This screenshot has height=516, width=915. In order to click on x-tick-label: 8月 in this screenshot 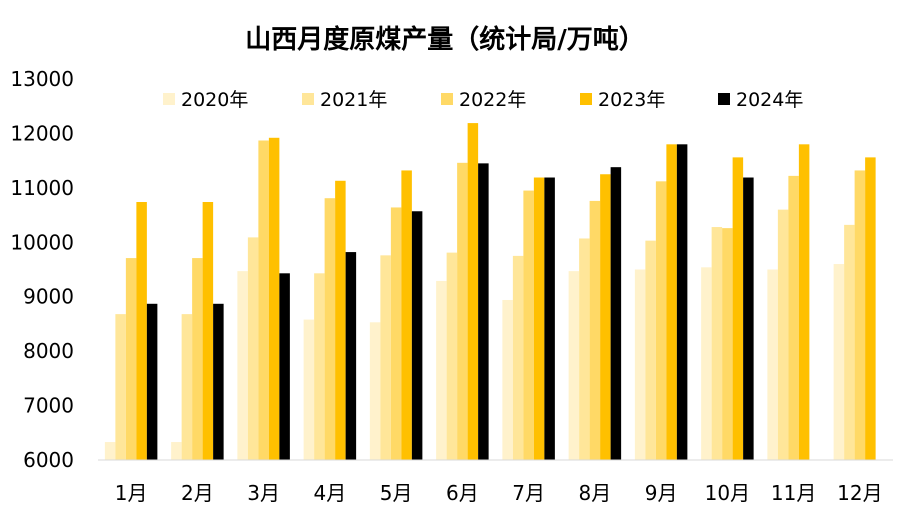, I will do `click(595, 493)`.